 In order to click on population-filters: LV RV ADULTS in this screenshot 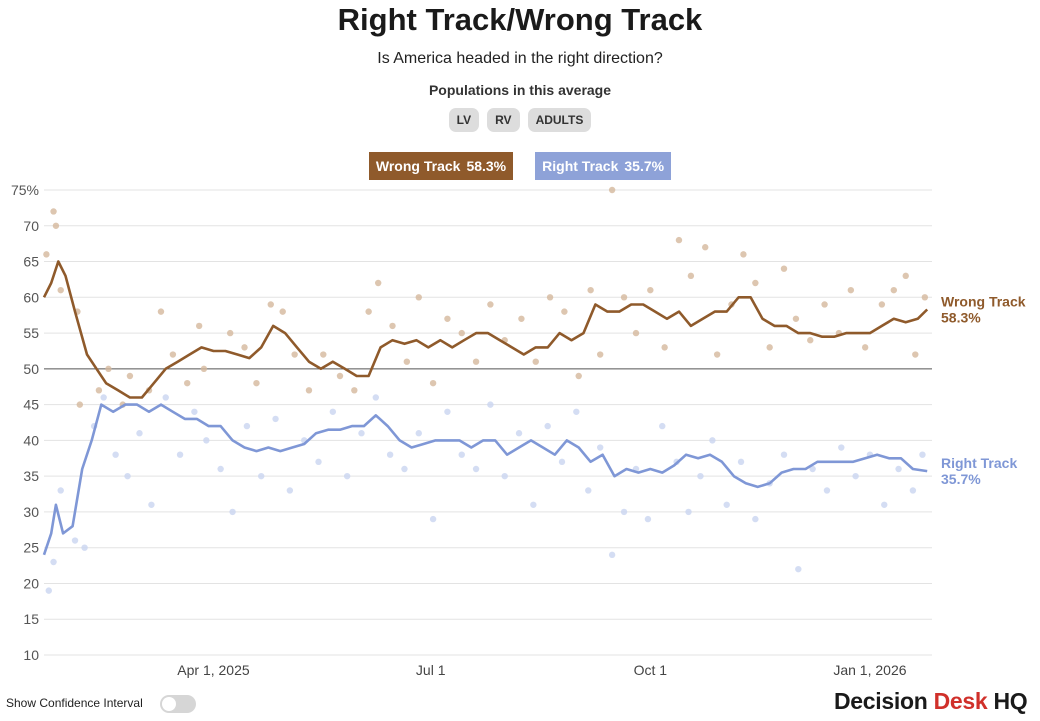, I will do `click(520, 120)`.